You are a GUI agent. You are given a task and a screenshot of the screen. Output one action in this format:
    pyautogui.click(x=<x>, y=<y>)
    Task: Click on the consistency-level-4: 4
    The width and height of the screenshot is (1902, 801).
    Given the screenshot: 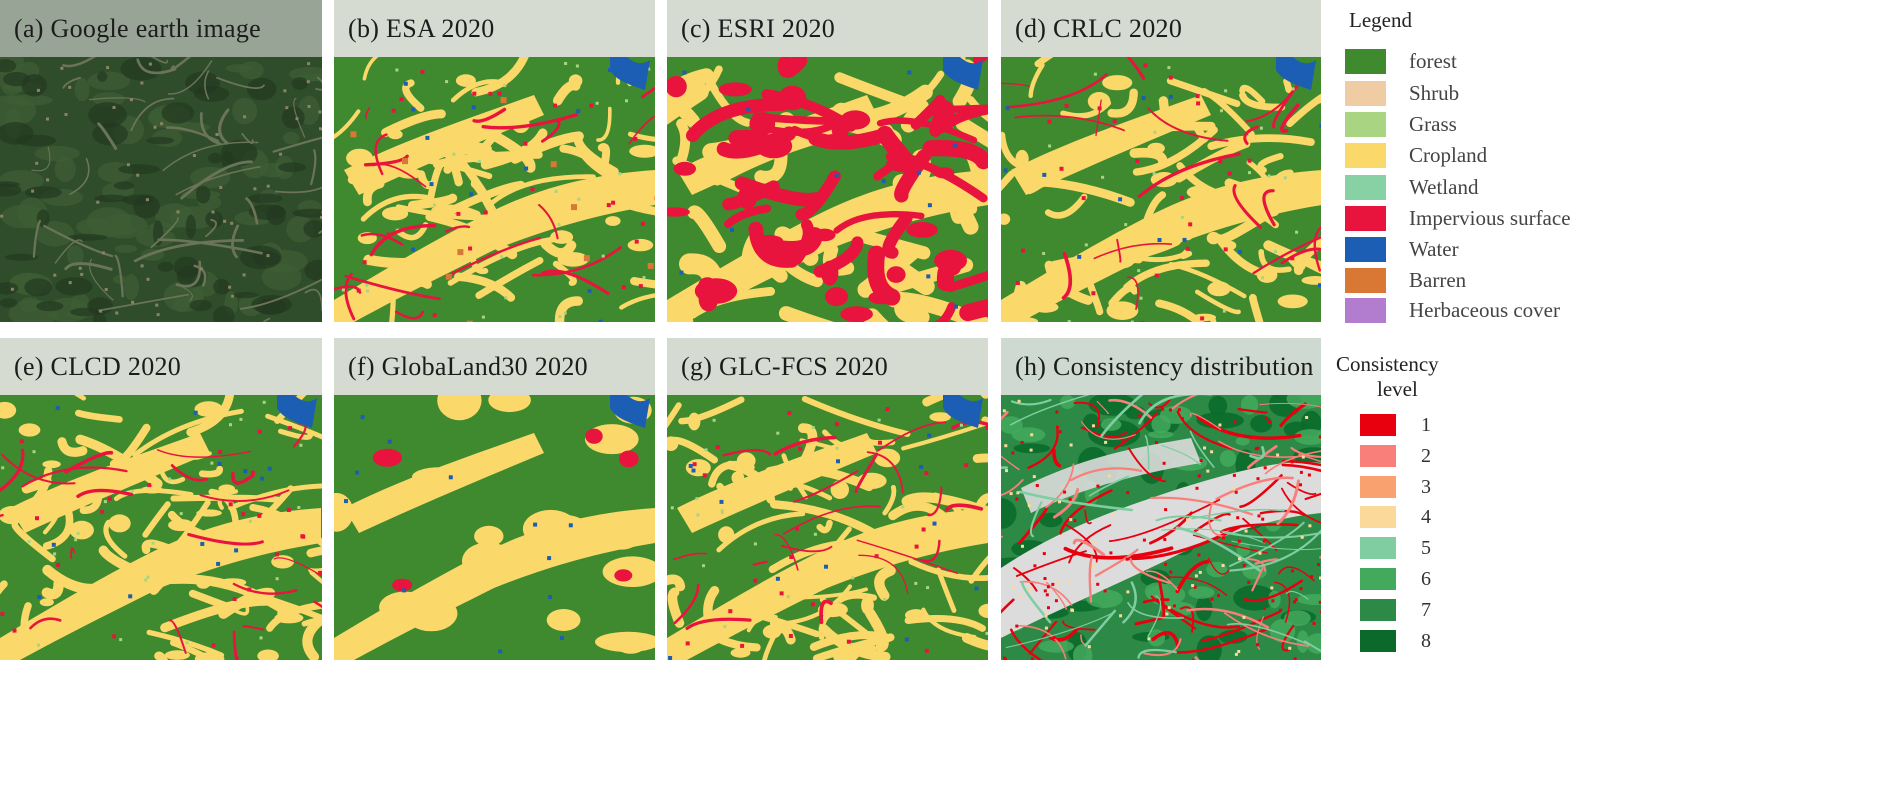 What is the action you would take?
    pyautogui.click(x=1395, y=517)
    